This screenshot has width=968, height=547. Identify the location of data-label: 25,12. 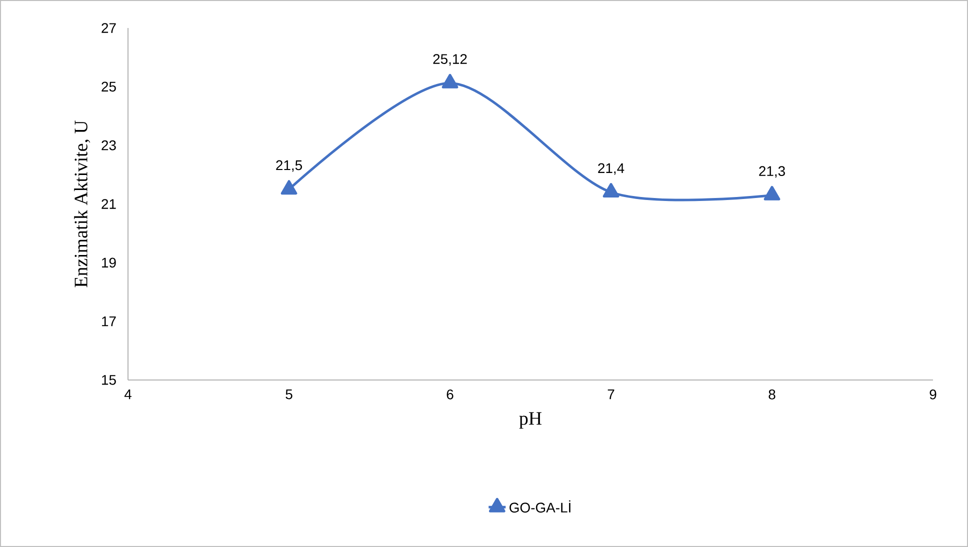
(450, 60).